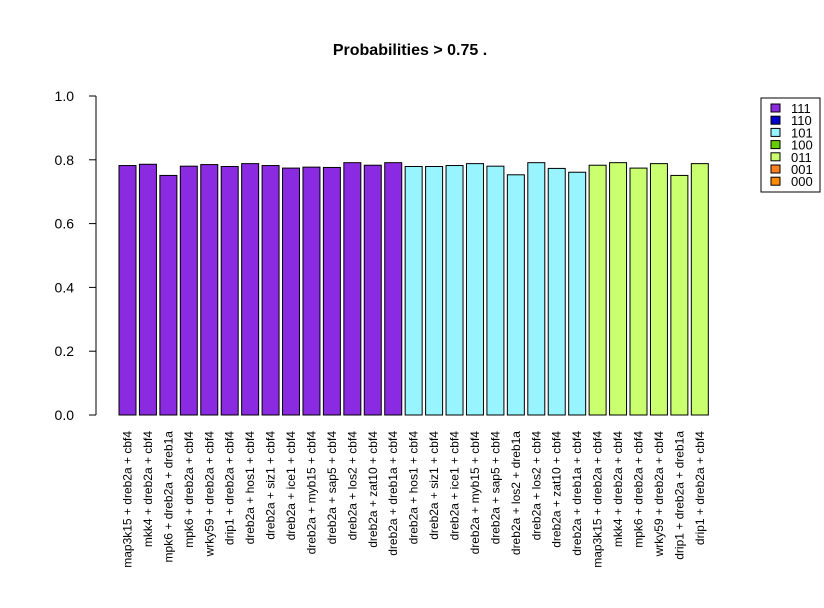 The width and height of the screenshot is (824, 608). I want to click on legend-box, so click(790, 145).